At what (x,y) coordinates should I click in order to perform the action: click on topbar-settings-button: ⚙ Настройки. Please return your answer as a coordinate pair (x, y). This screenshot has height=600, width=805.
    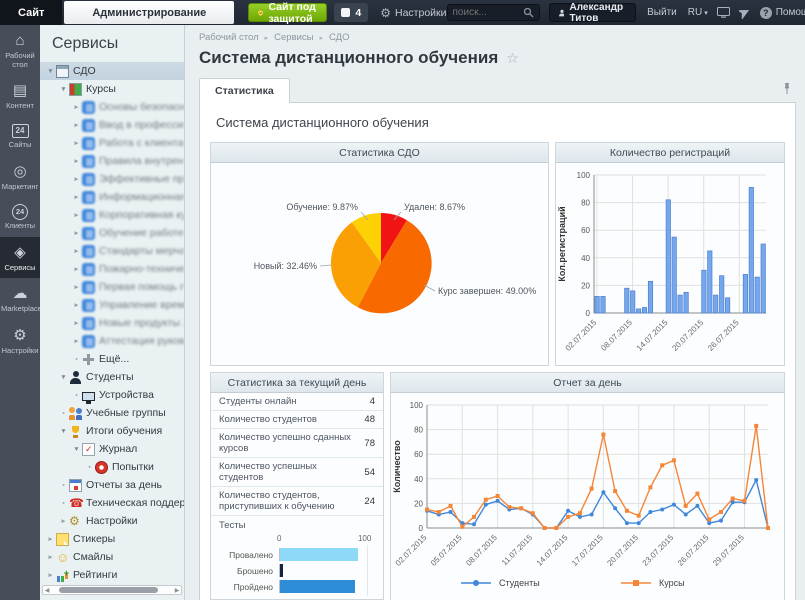
    Looking at the image, I should click on (413, 12).